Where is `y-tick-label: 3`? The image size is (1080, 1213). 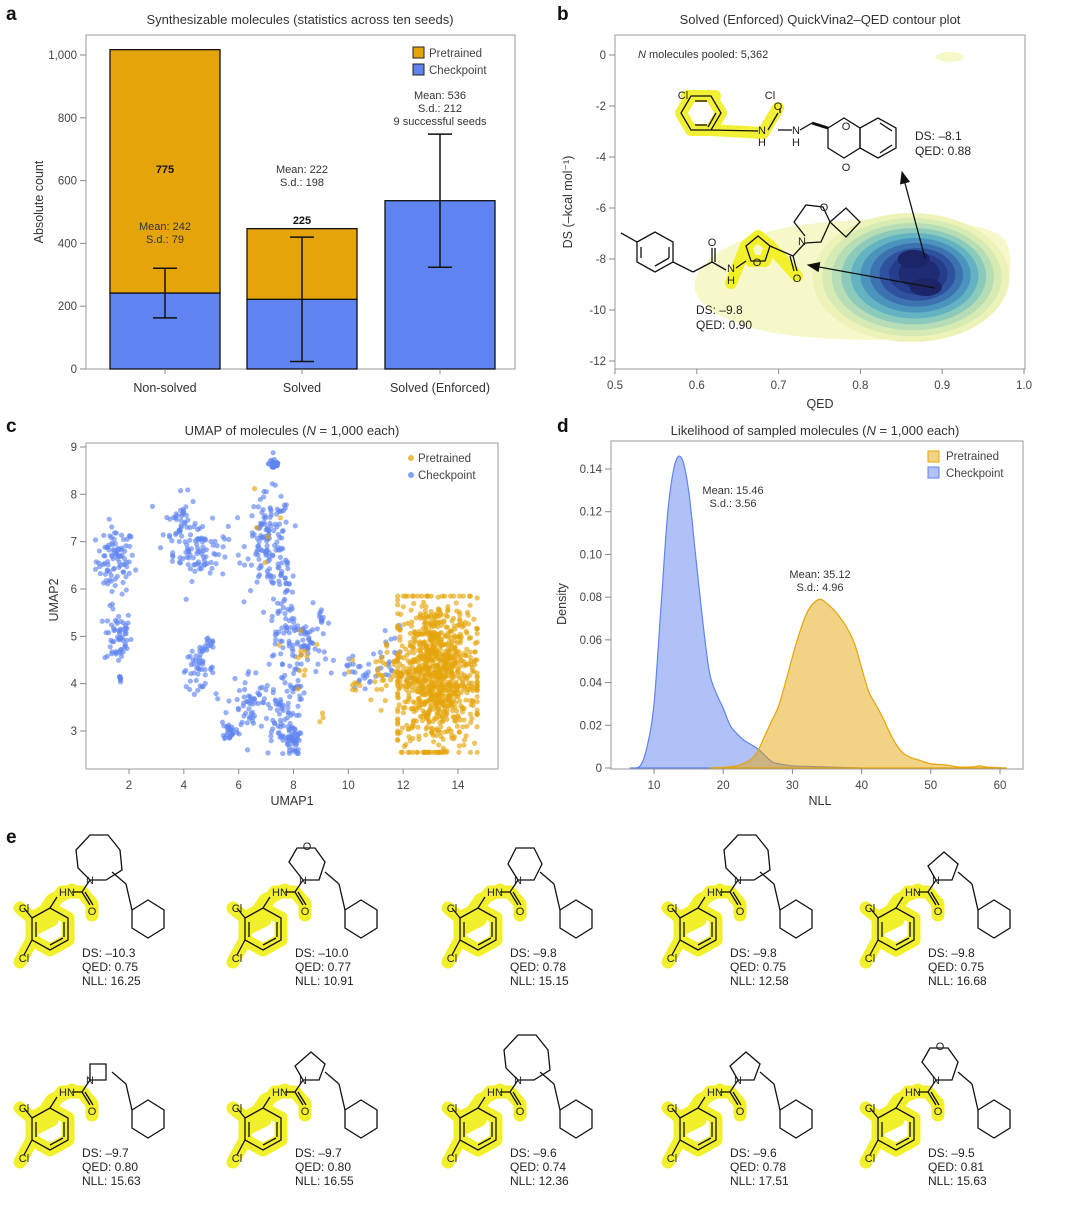
y-tick-label: 3 is located at coordinates (74, 732).